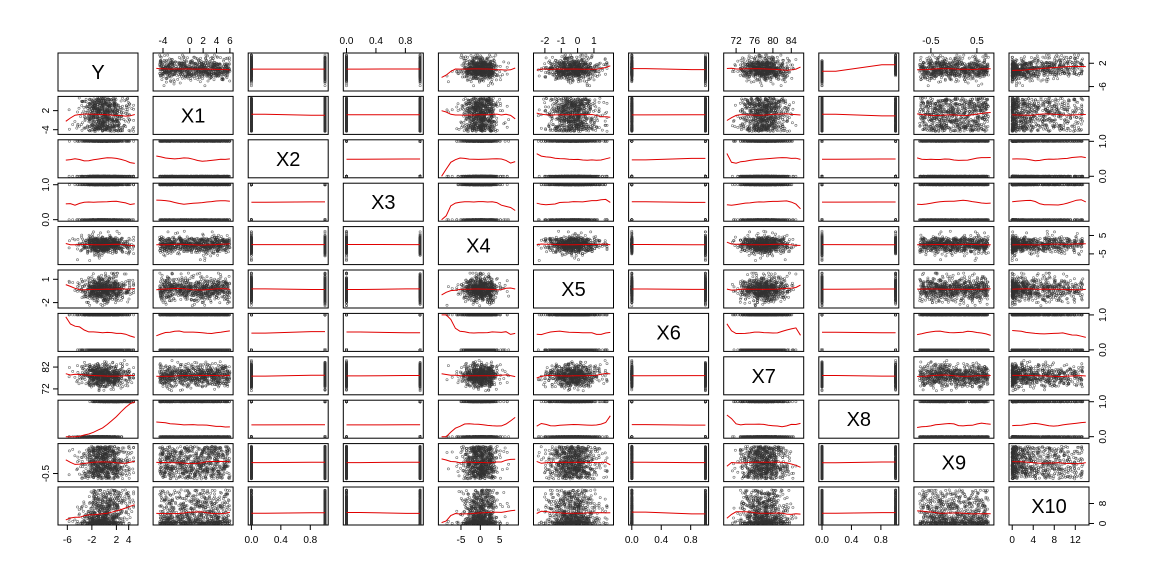 Image resolution: width=1152 pixels, height=576 pixels. Describe the element at coordinates (193, 72) in the screenshot. I see `panel-Y-vs-X1` at that location.